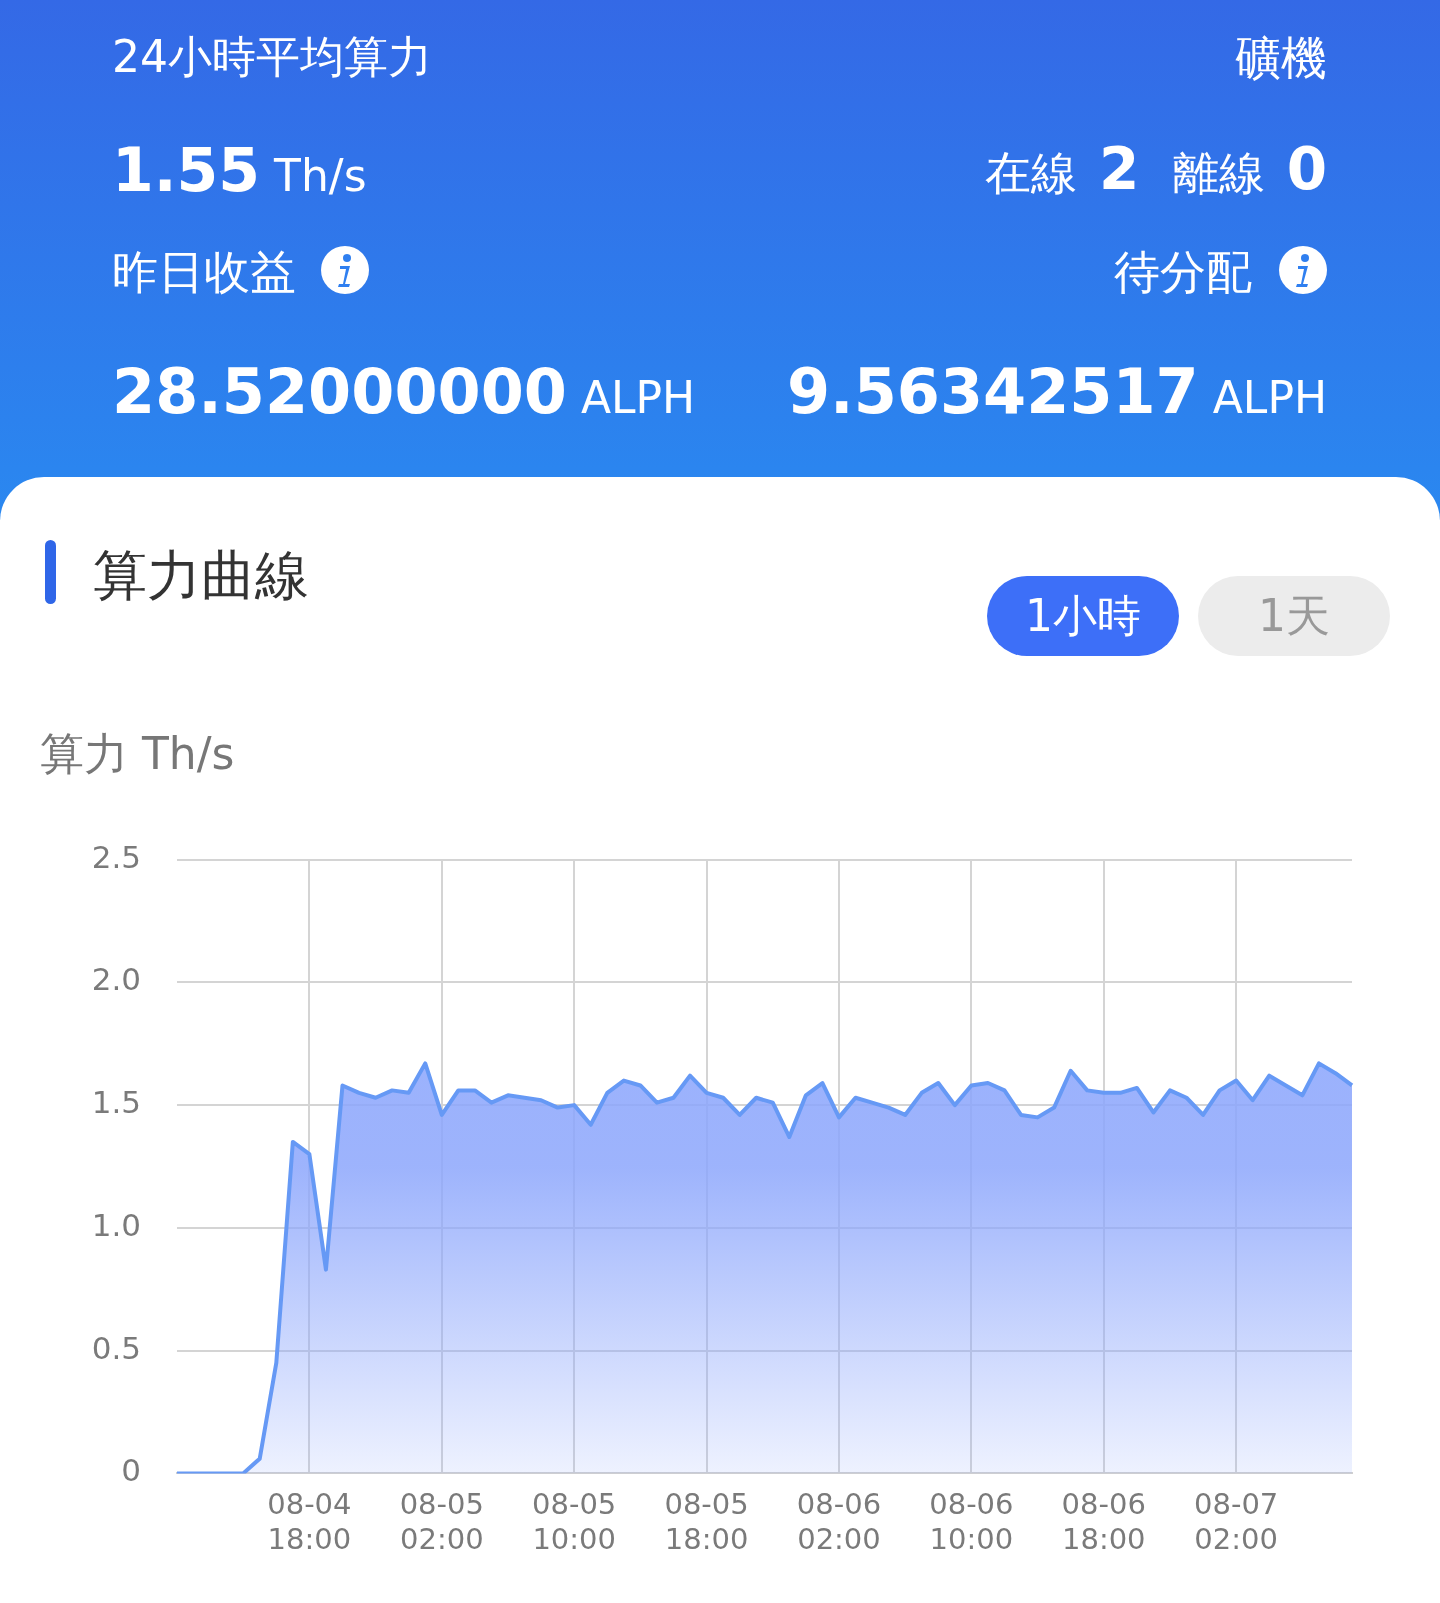 Image resolution: width=1440 pixels, height=1603 pixels. What do you see at coordinates (706, 1522) in the screenshot?
I see `x-tick-label: 08-05 18:00` at bounding box center [706, 1522].